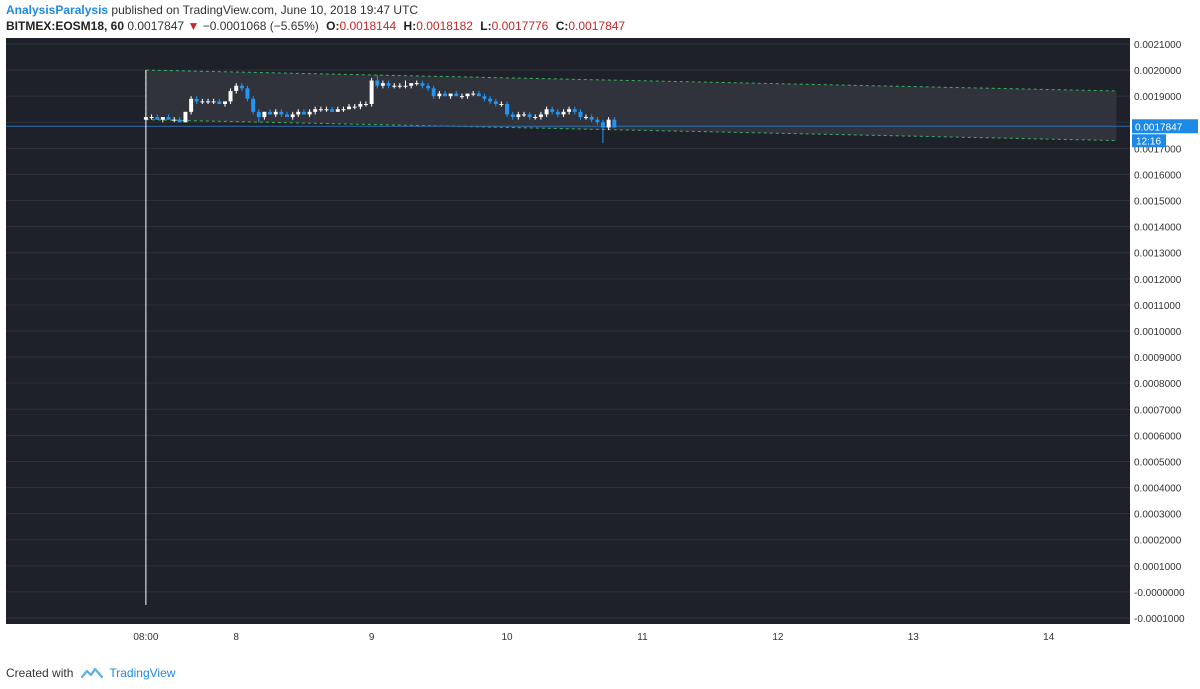 Image resolution: width=1200 pixels, height=689 pixels. I want to click on y-tick-label: 0.0012000, so click(1158, 280).